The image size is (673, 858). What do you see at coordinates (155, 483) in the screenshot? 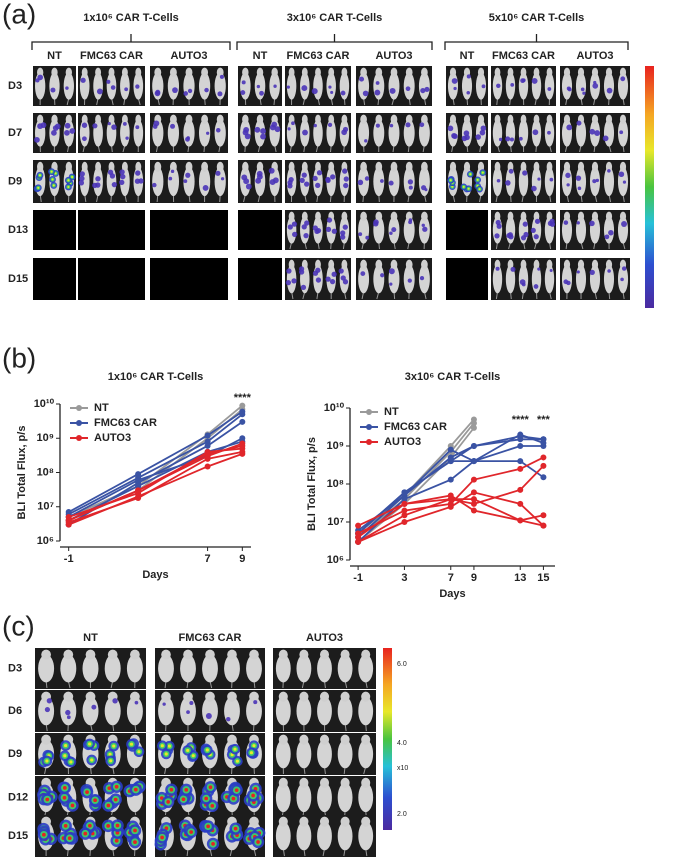
I see `series-line` at bounding box center [155, 483].